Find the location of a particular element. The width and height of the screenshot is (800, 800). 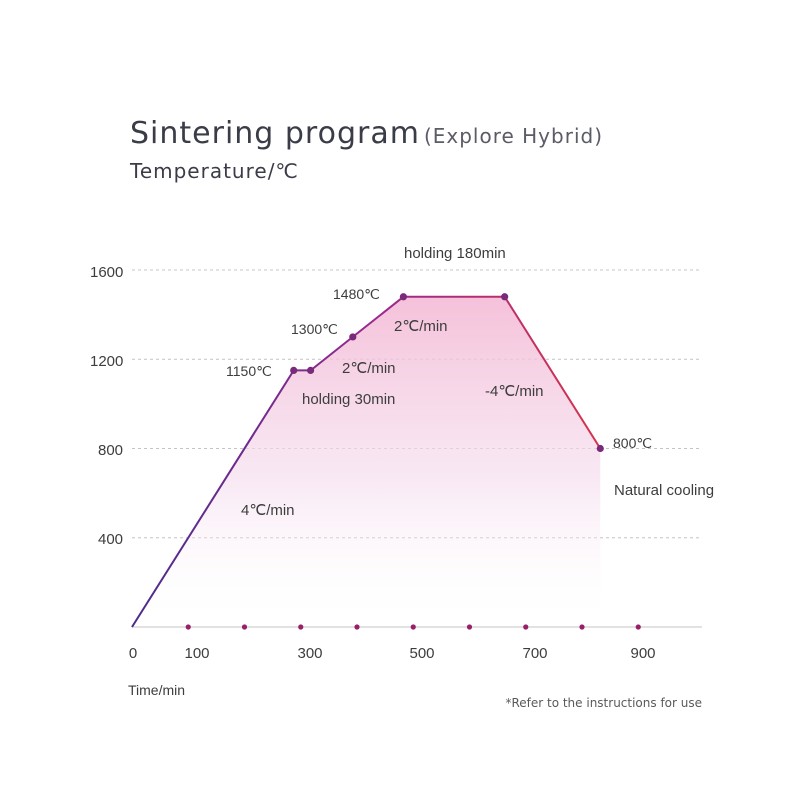

chart-title: Sintering program (Explore Hybrid) is located at coordinates (366, 133).